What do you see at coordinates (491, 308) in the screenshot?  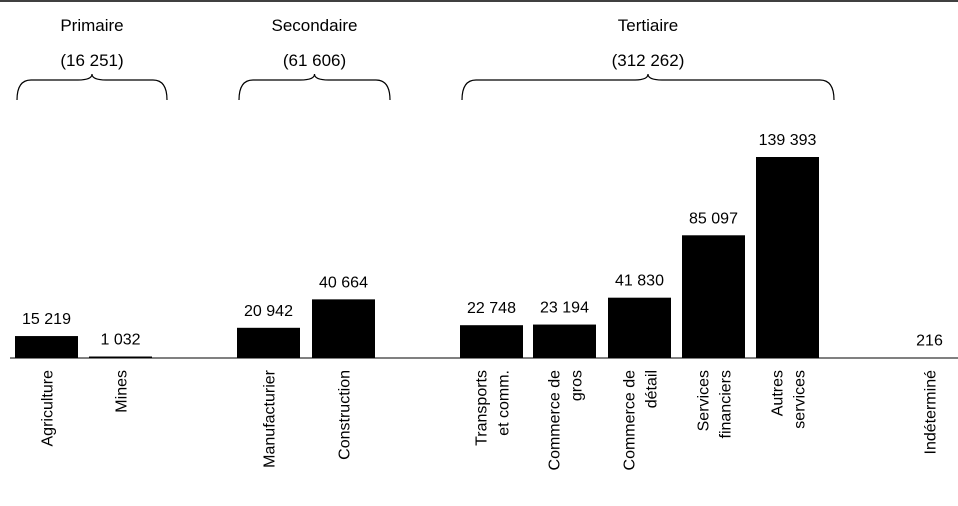 I see `value-label-5: 22 748` at bounding box center [491, 308].